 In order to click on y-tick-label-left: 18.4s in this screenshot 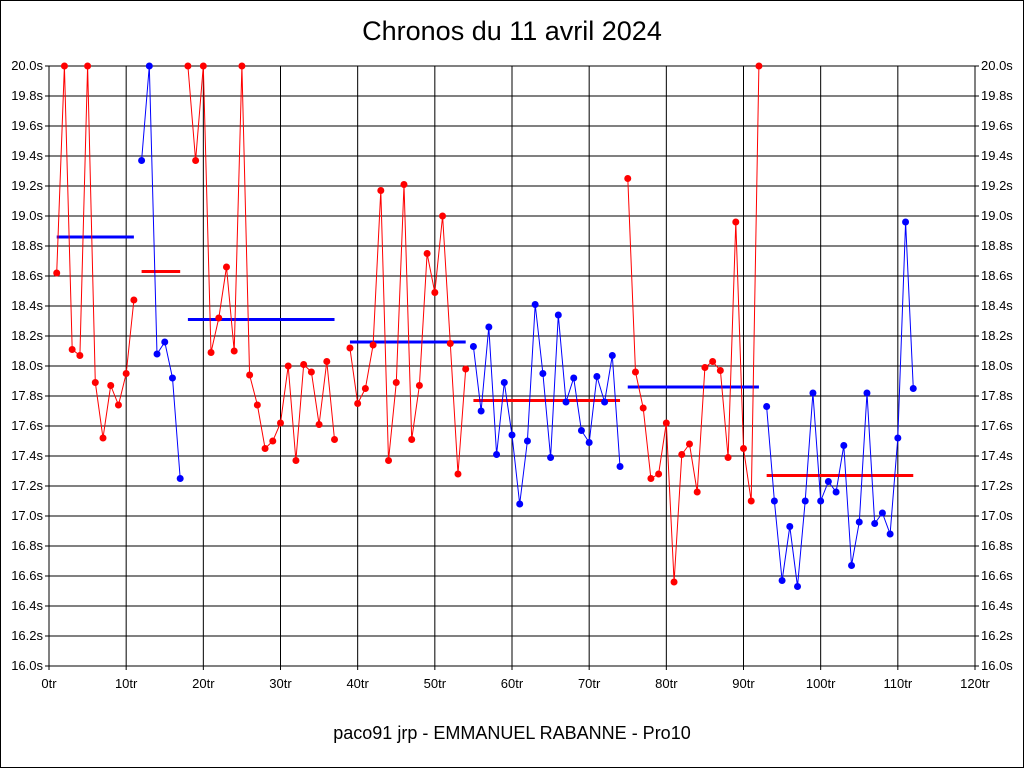, I will do `click(27, 305)`.